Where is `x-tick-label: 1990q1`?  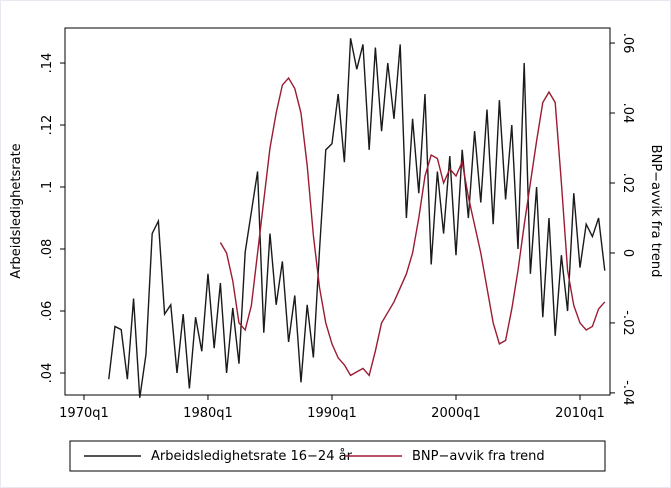 x-tick-label: 1990q1 is located at coordinates (332, 413).